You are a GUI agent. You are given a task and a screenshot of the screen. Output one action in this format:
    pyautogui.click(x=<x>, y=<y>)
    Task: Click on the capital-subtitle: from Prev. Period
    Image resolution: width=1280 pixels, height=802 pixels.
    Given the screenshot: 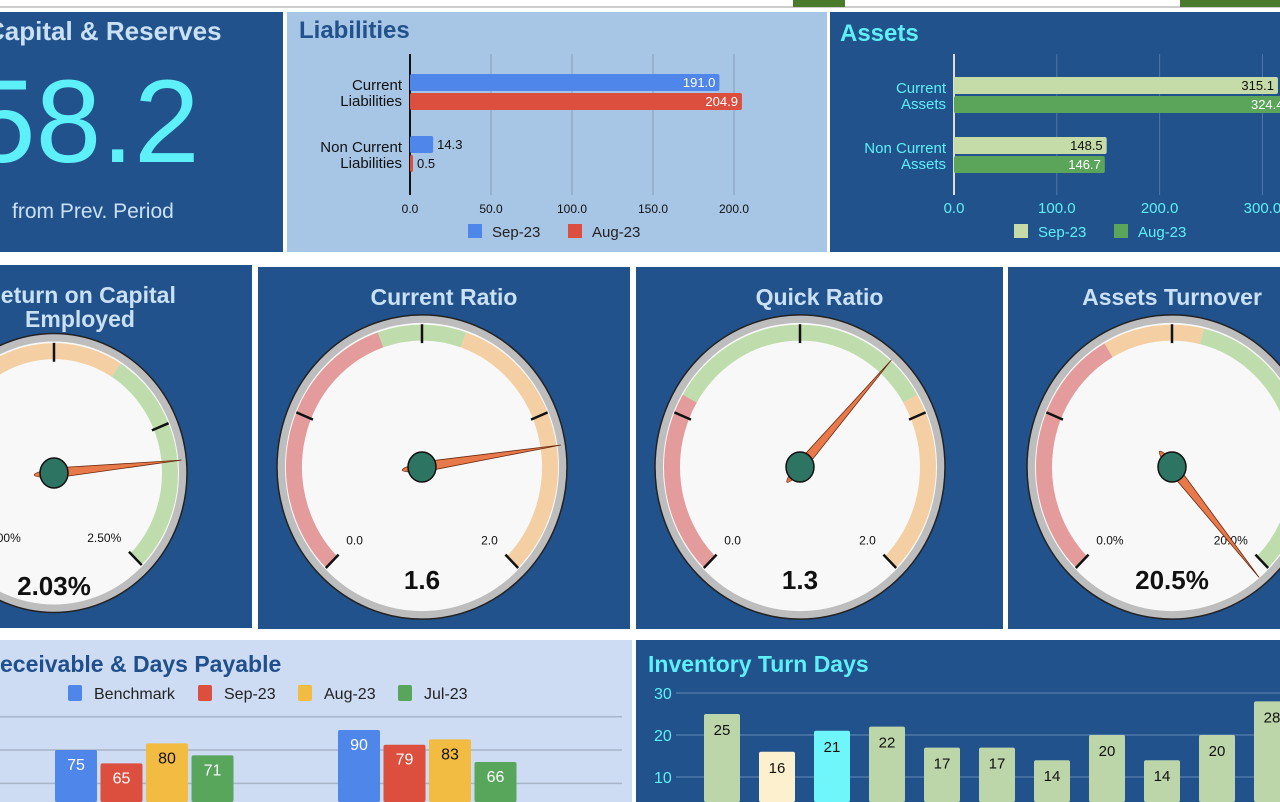 What is the action you would take?
    pyautogui.click(x=93, y=211)
    